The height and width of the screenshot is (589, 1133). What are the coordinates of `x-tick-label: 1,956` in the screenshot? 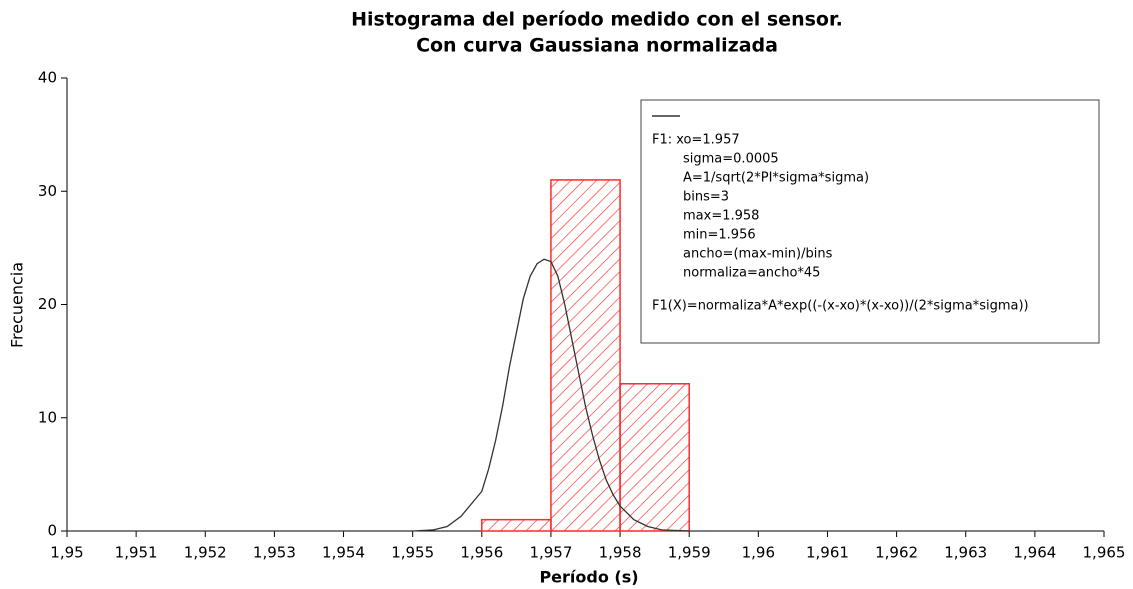 It's located at (481, 553).